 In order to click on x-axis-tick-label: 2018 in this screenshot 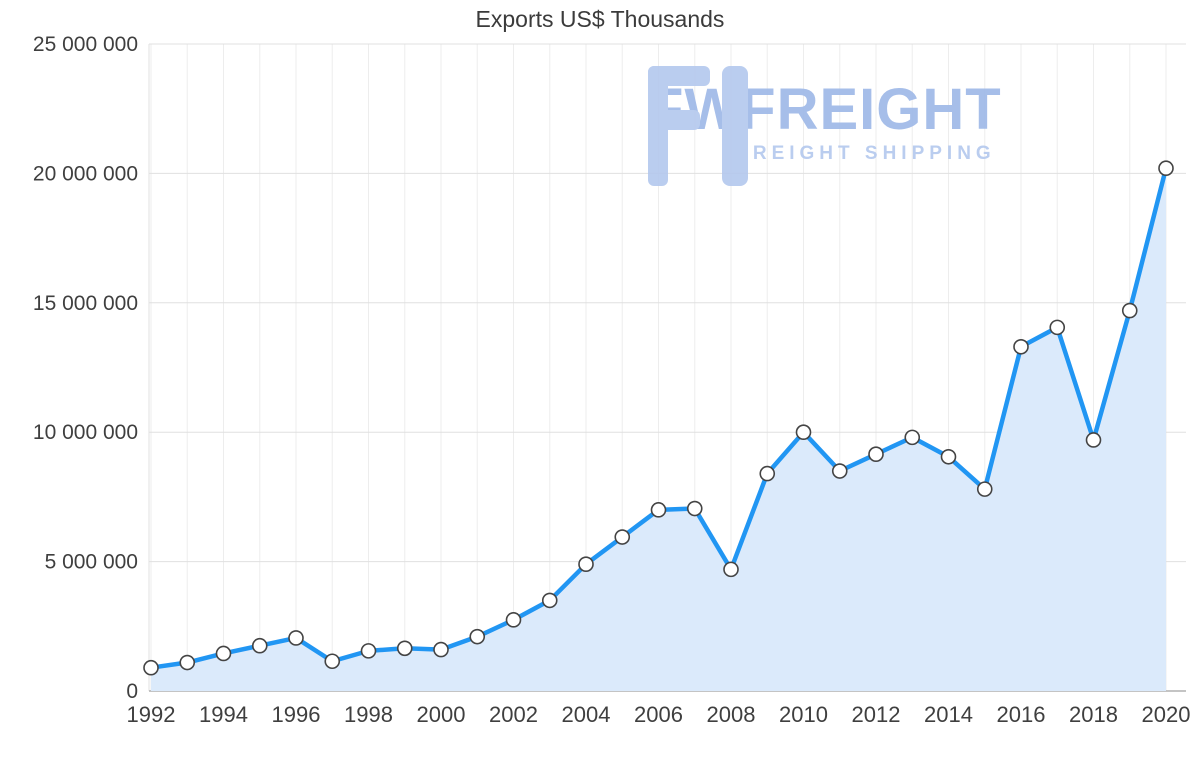, I will do `click(1093, 714)`.